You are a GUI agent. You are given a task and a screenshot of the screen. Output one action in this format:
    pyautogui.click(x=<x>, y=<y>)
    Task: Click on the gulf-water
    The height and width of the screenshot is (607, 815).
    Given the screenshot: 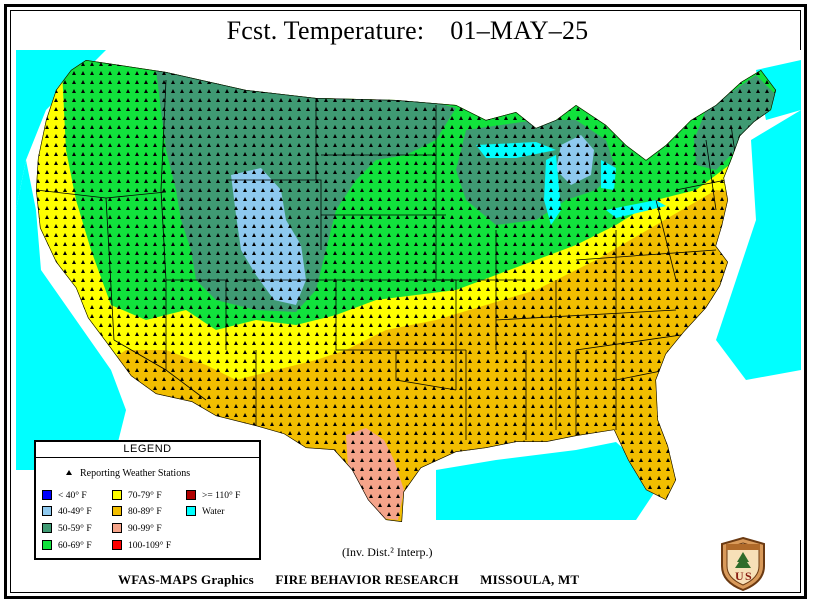 What is the action you would take?
    pyautogui.click(x=546, y=481)
    